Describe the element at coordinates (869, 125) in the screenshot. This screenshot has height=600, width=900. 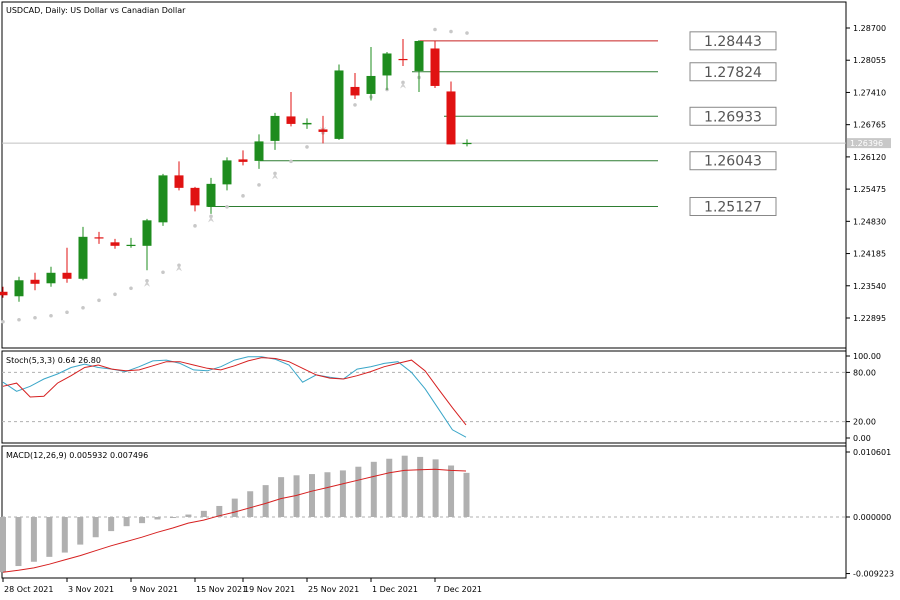
I see `price-tick-label: 1.26765` at that location.